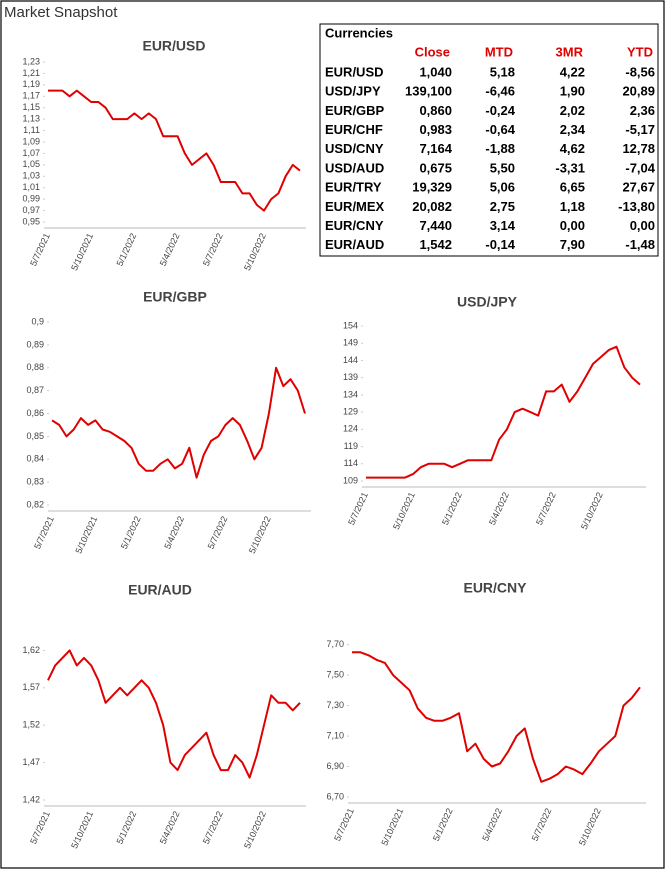 This screenshot has width=666, height=871. Describe the element at coordinates (638, 148) in the screenshot. I see `cell: 12,78` at that location.